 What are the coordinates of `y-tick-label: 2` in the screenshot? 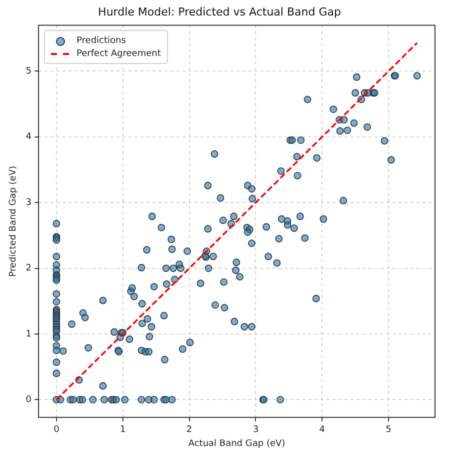 It's located at (29, 269).